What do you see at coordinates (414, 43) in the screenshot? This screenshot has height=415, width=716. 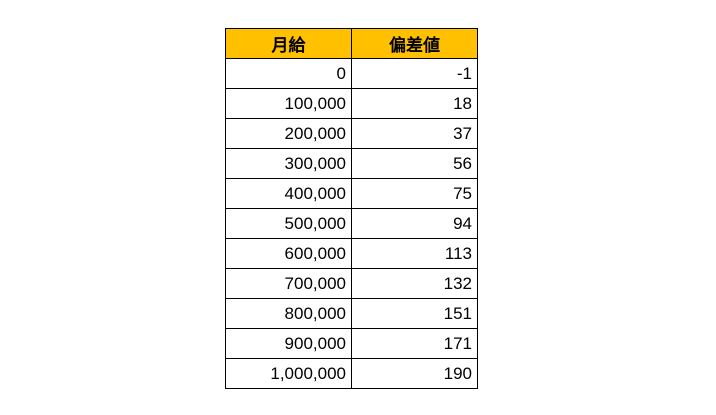 I see `header-deviation: 偏差値` at bounding box center [414, 43].